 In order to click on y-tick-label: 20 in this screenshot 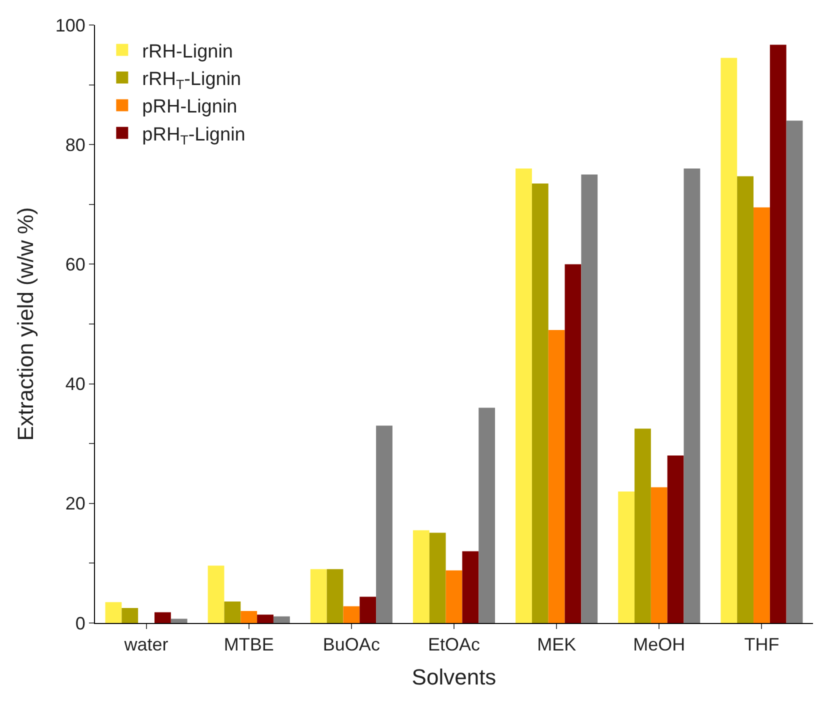, I will do `click(75, 504)`.